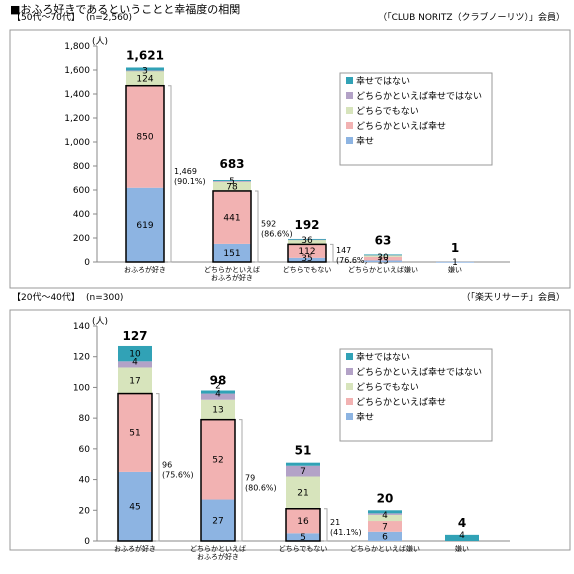 This screenshot has height=574, width=574. Describe the element at coordinates (365, 417) in the screenshot. I see `chart2-legend-label: 幸せ` at that location.